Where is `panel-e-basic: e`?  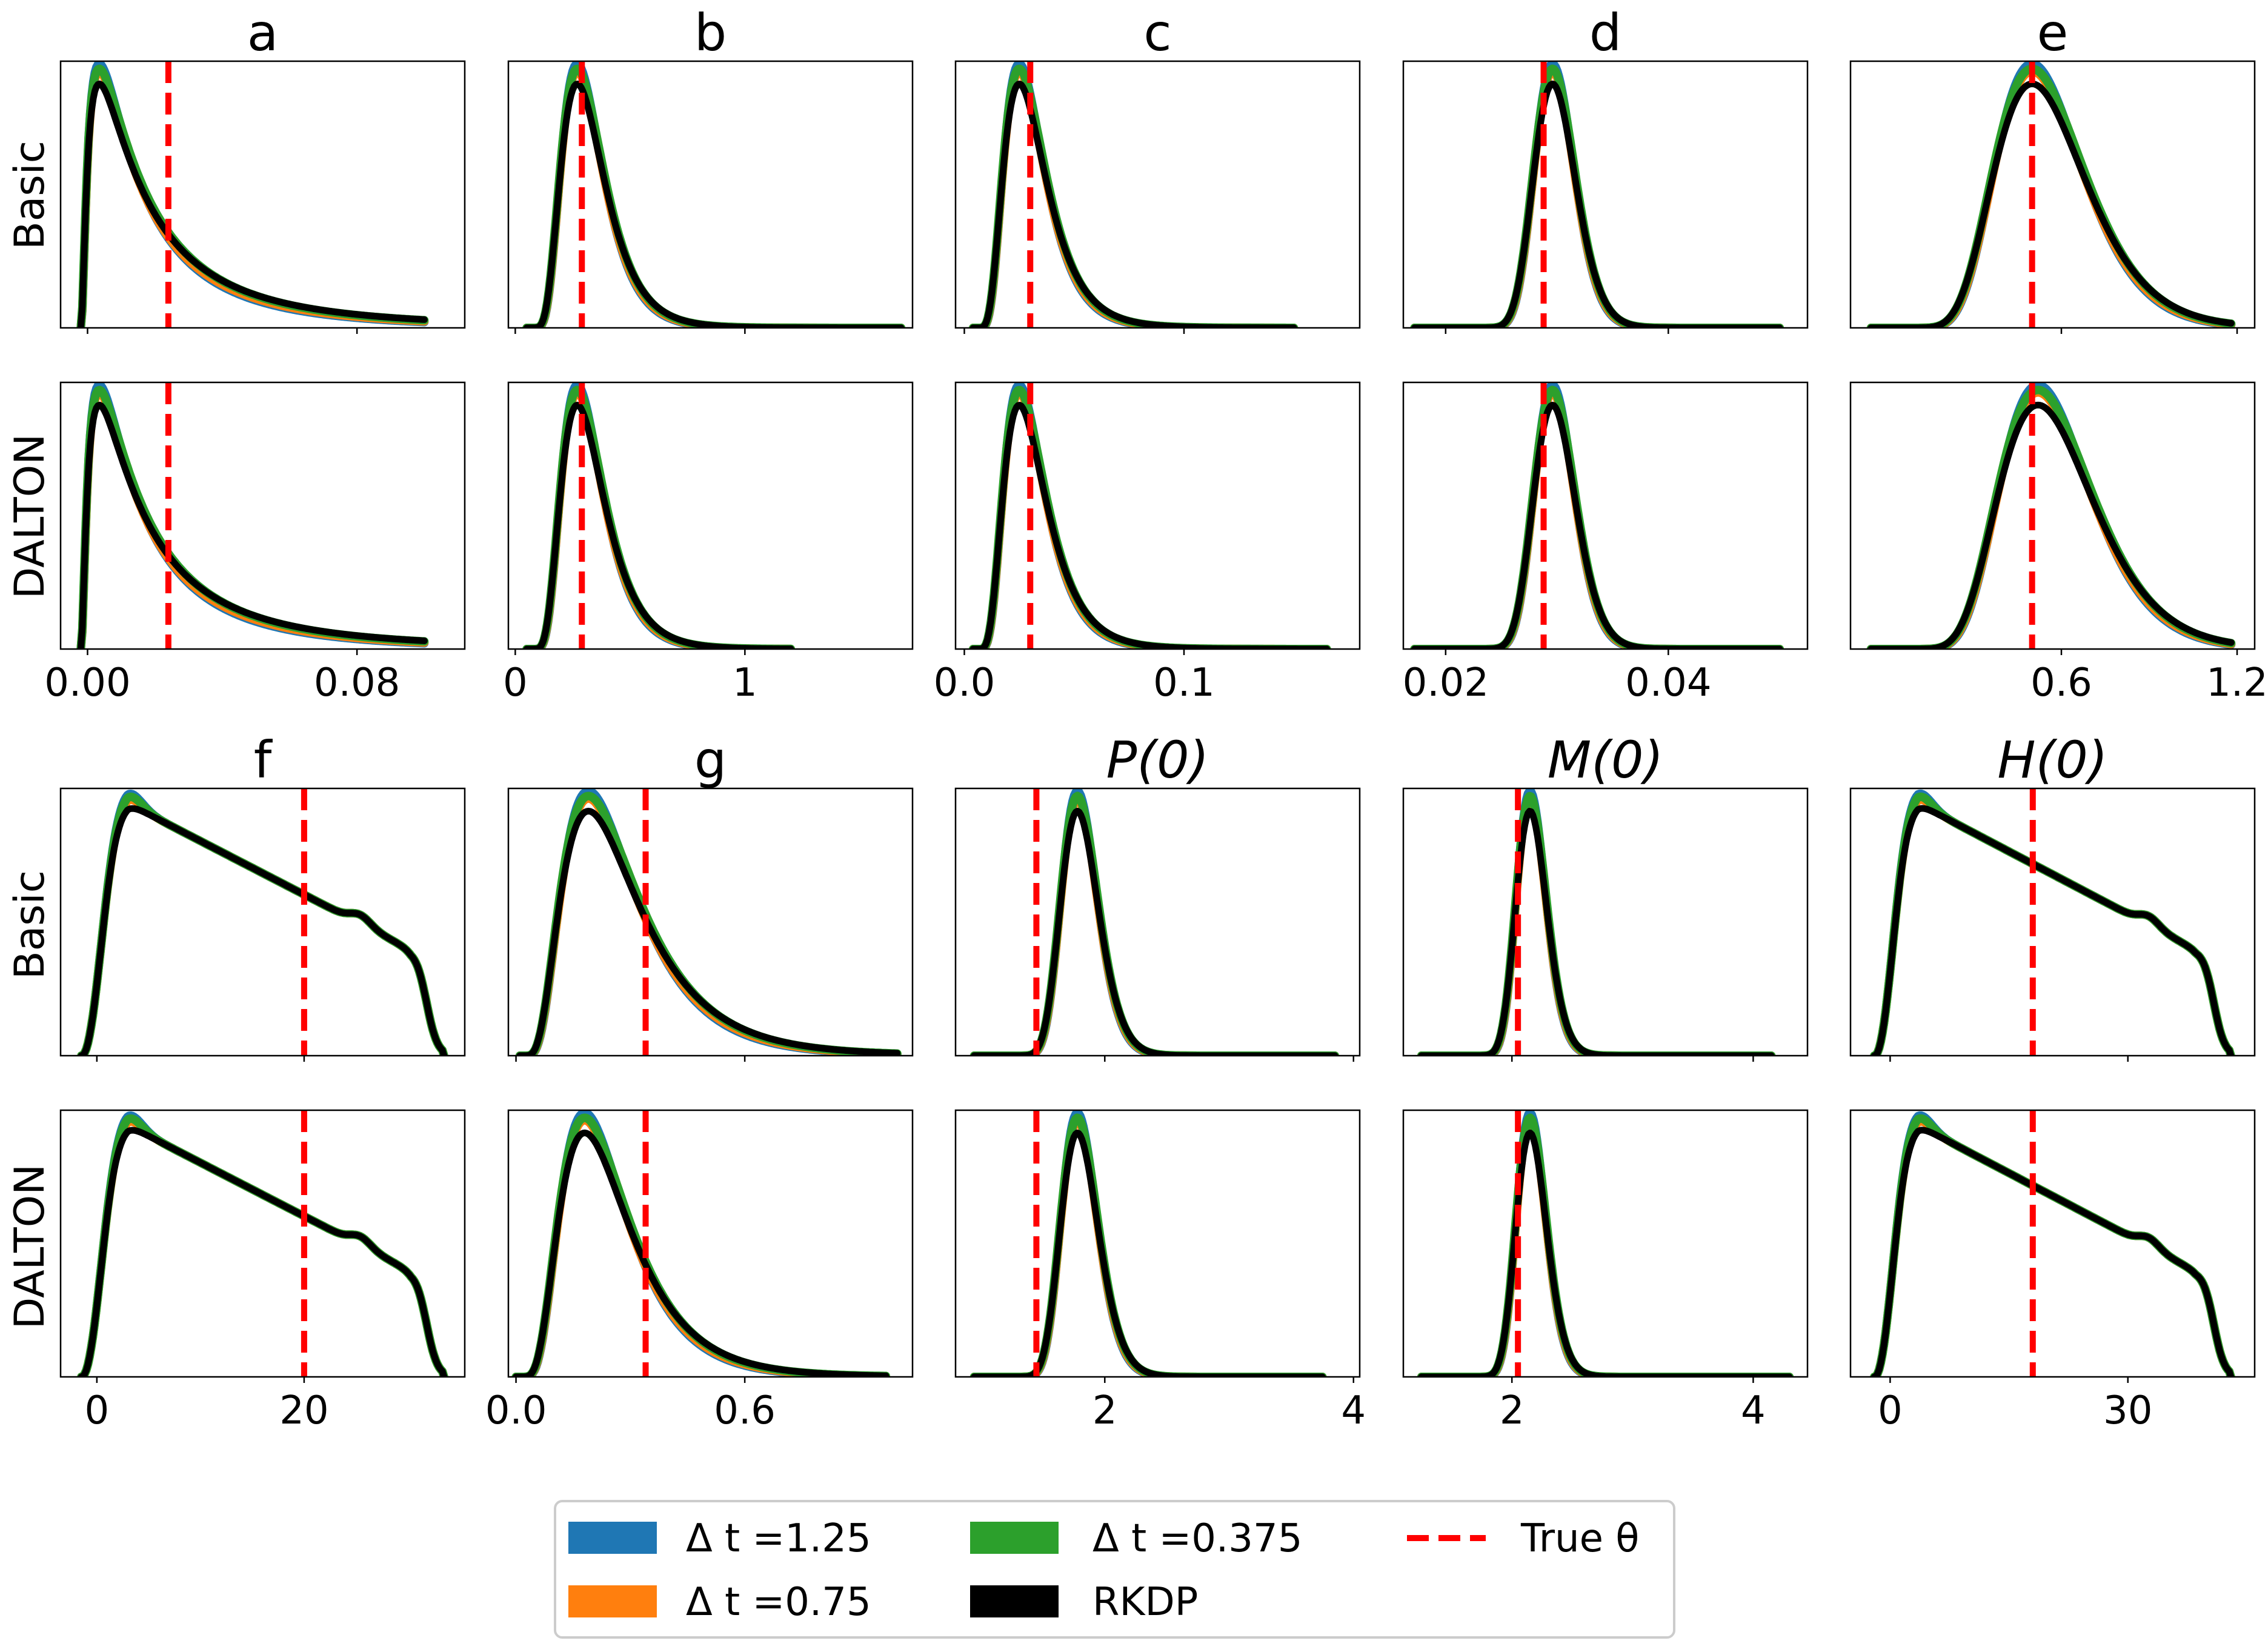
panel-e-basic: e is located at coordinates (2053, 168).